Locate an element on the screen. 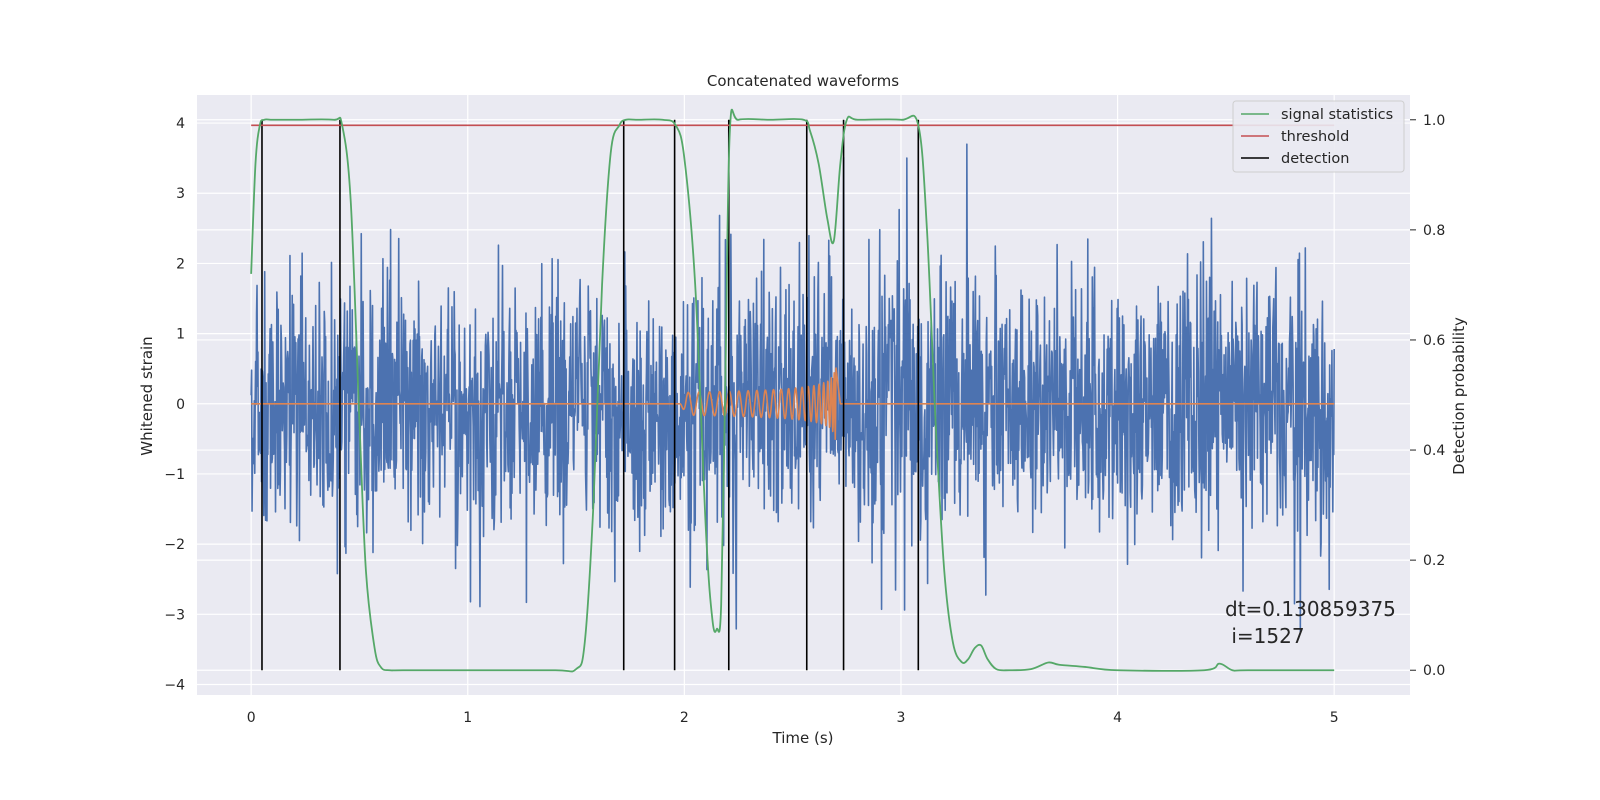 This screenshot has width=1600, height=800. y2-tick-label: 0.0 is located at coordinates (1434, 671).